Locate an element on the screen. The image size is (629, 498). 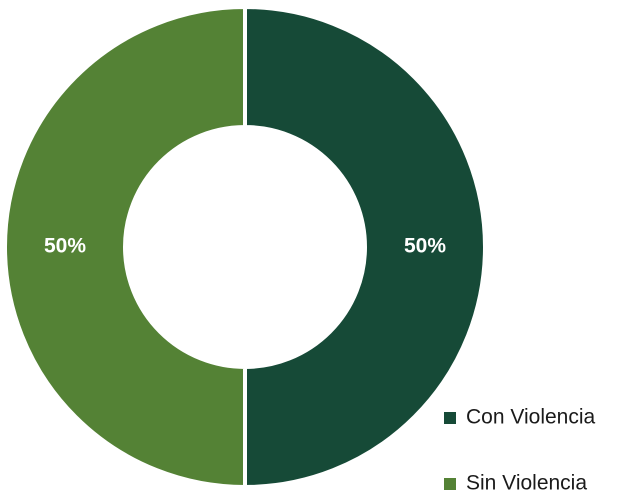
data-labels-group: 50% 50% is located at coordinates (245, 246).